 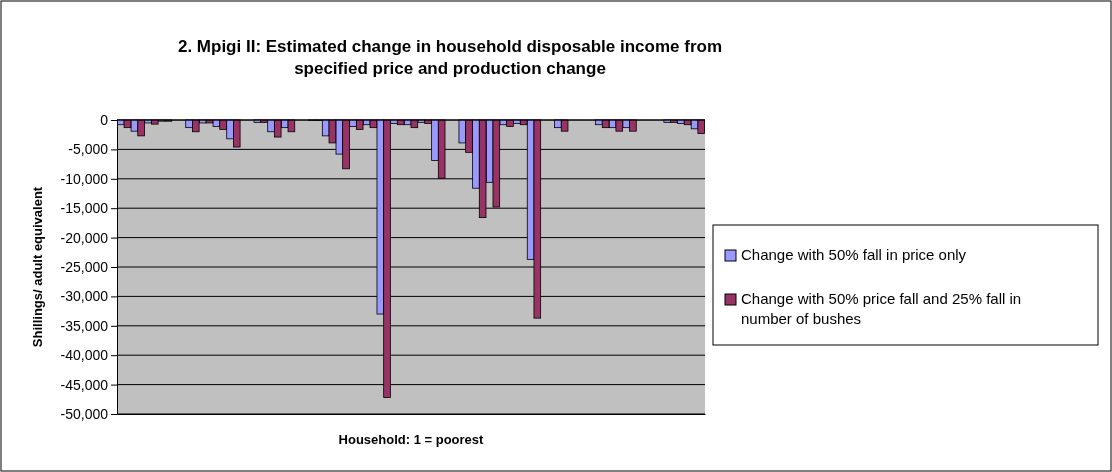 What do you see at coordinates (104, 119) in the screenshot?
I see `y-tick-label: 0` at bounding box center [104, 119].